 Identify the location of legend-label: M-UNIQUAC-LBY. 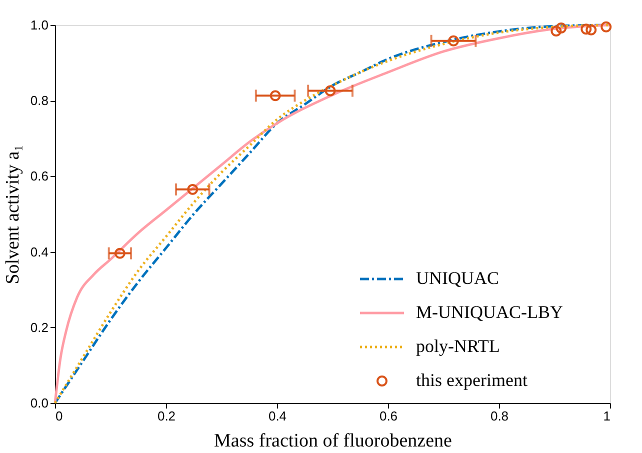
(489, 312).